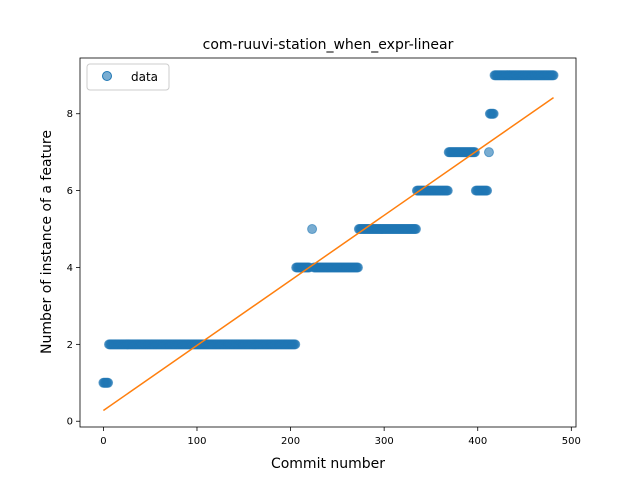 The width and height of the screenshot is (640, 480). I want to click on legend: data, so click(128, 77).